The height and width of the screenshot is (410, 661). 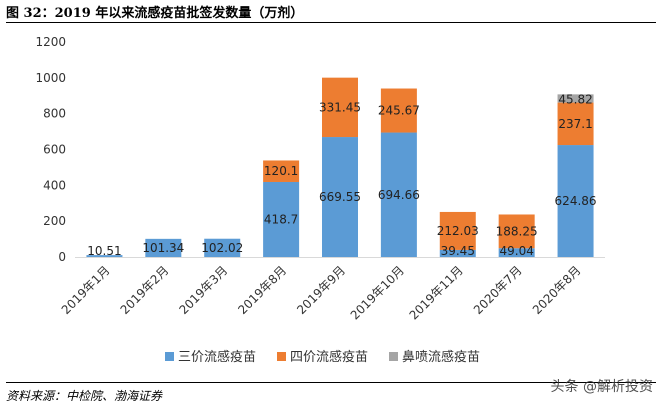 I want to click on data-label: 188.25, so click(x=517, y=231).